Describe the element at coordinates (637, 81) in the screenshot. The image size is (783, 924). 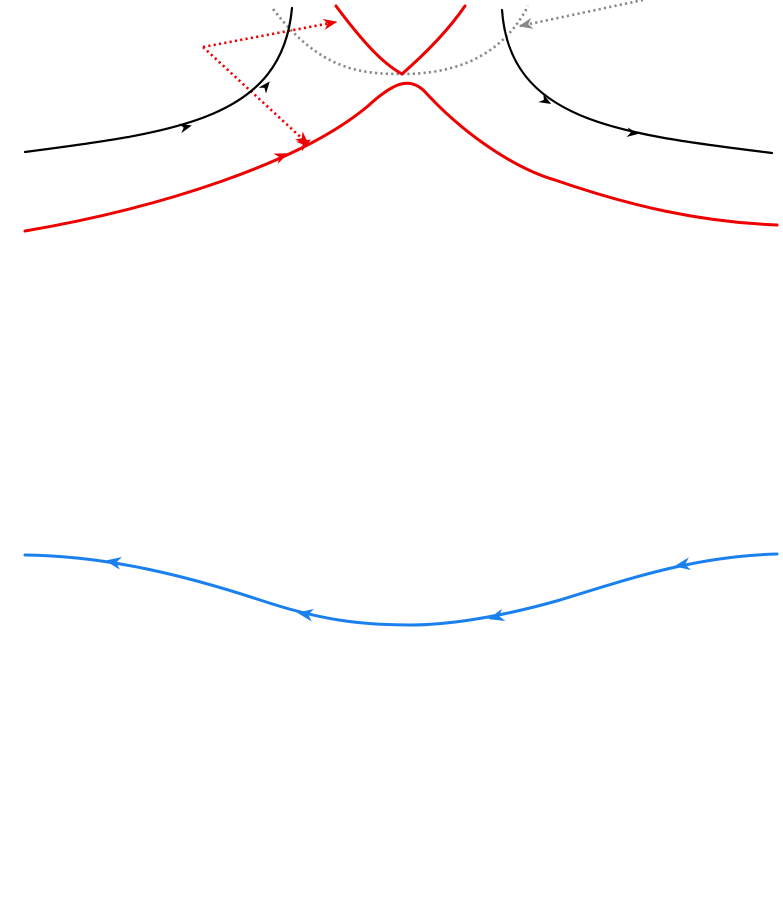
I see `black-trajectory-right` at that location.